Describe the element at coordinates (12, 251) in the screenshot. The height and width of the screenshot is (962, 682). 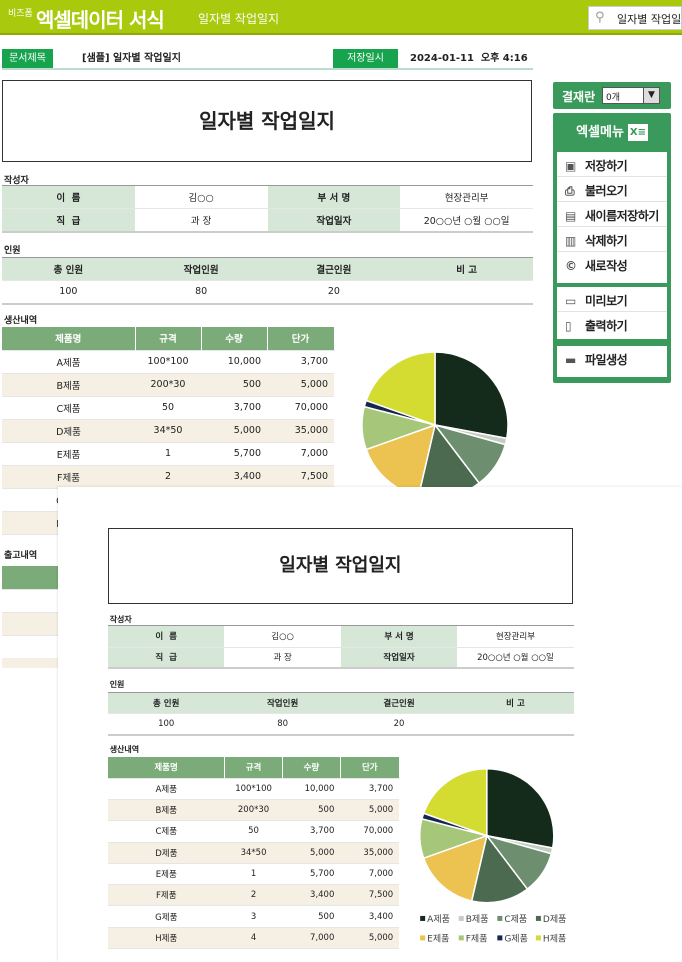
I see `section-label-staff: 인원` at that location.